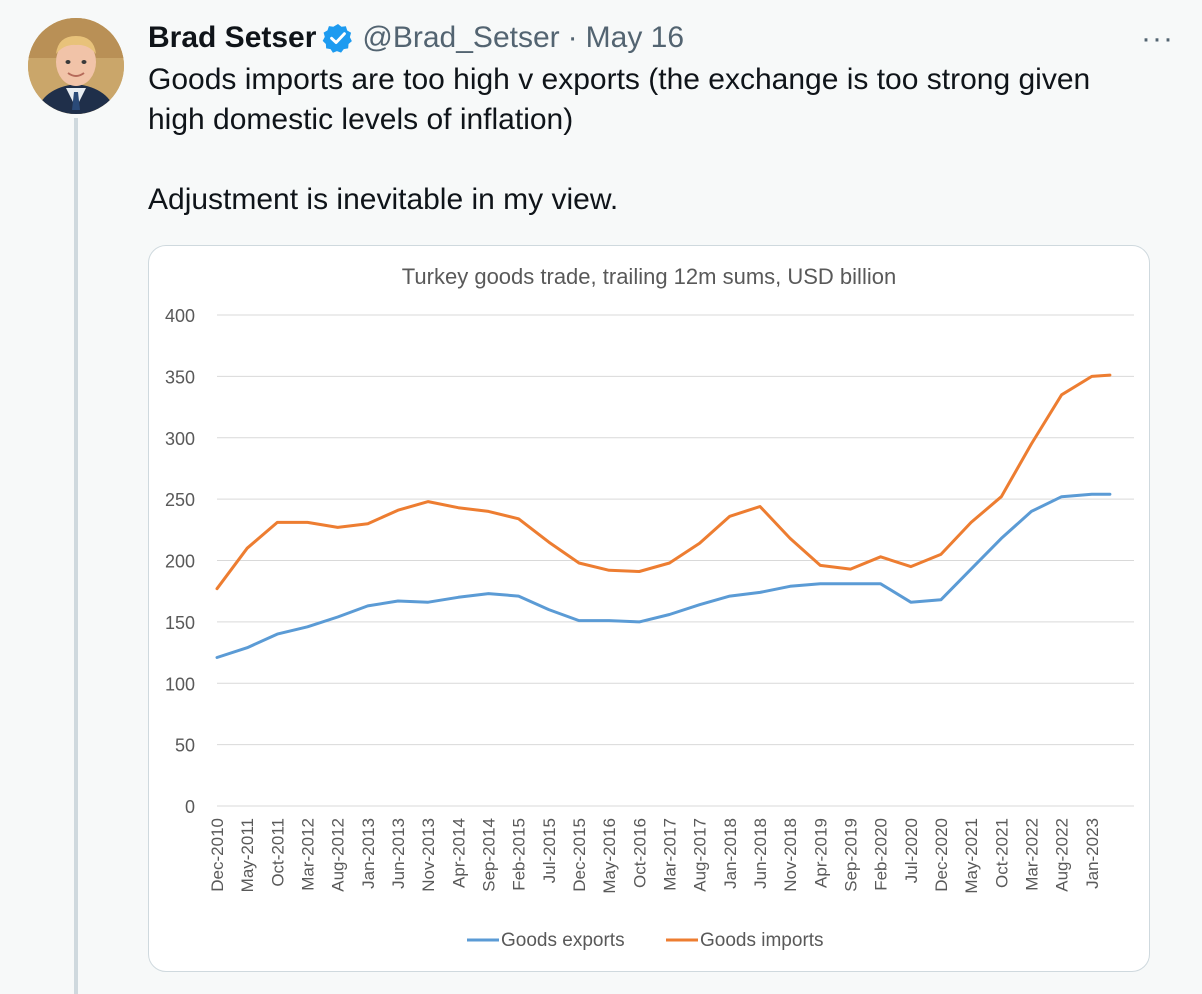 The width and height of the screenshot is (1202, 994). Describe the element at coordinates (488, 855) in the screenshot. I see `x-tick-label: Sep-2014` at that location.